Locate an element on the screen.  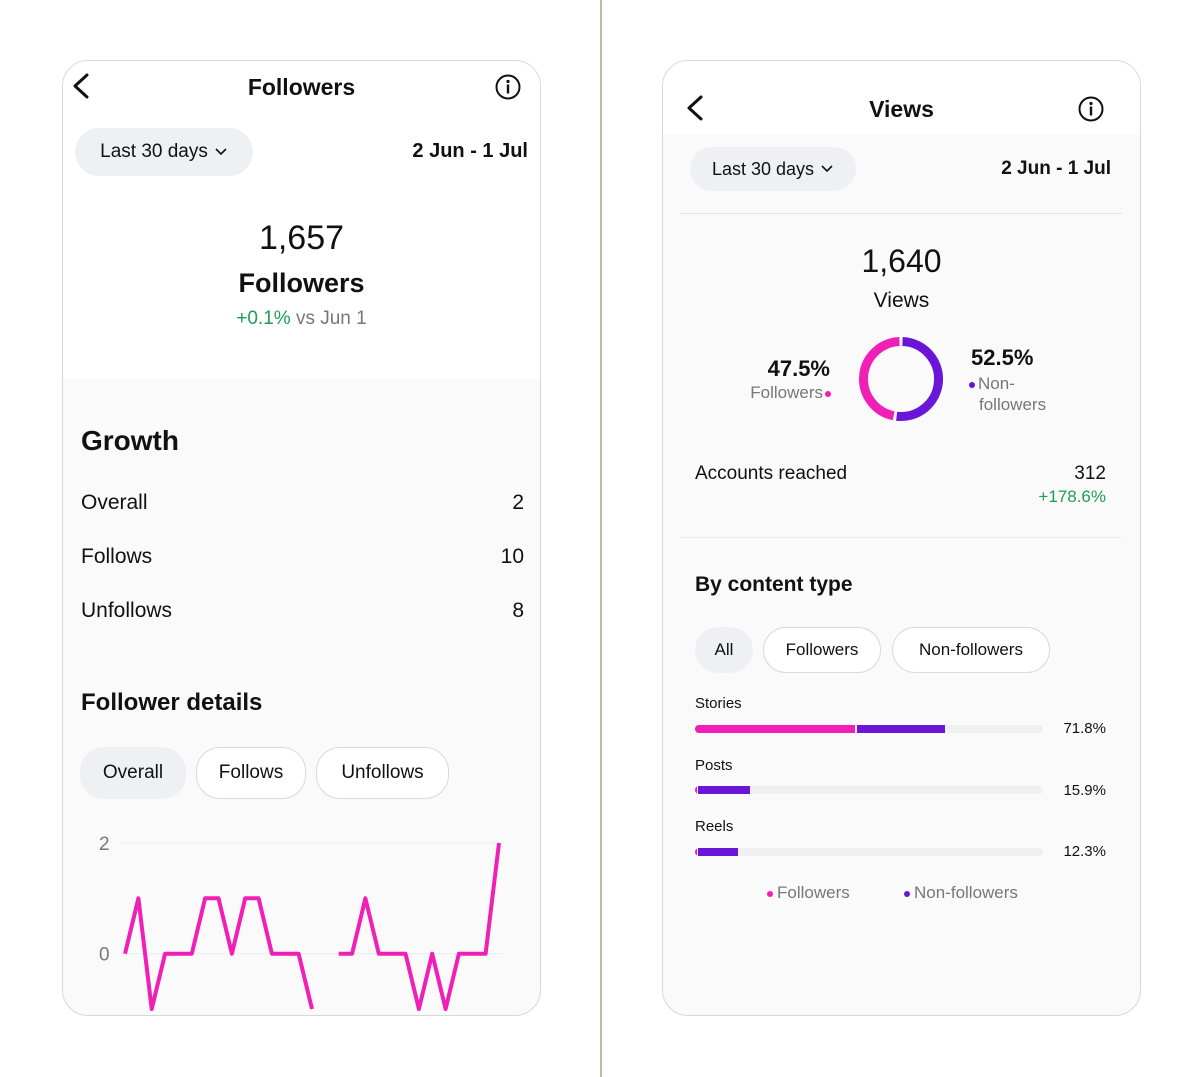
tab-all: All is located at coordinates (724, 650).